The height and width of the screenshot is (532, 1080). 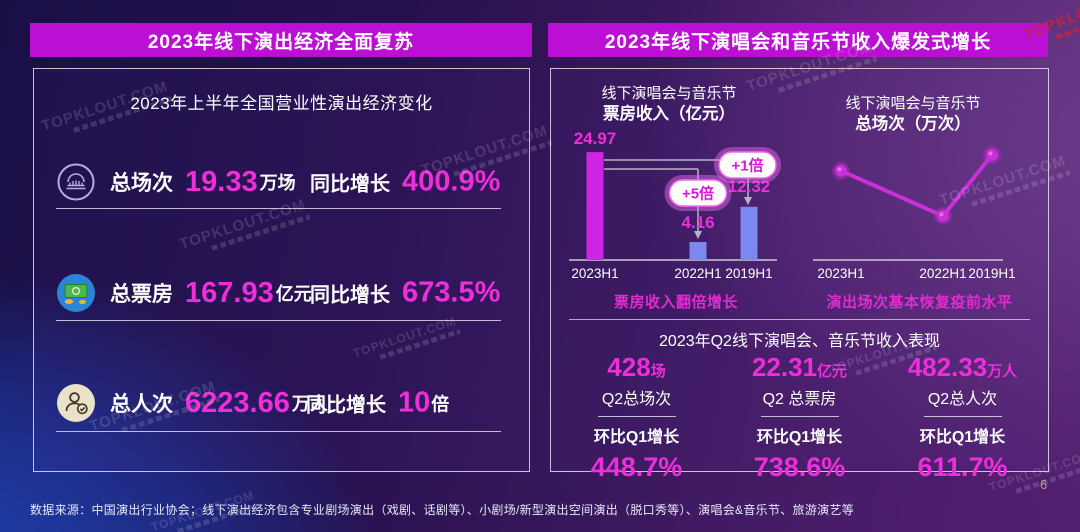 I want to click on left-panel-header-text: 2023年线下演出经济全面复苏, so click(x=281, y=42).